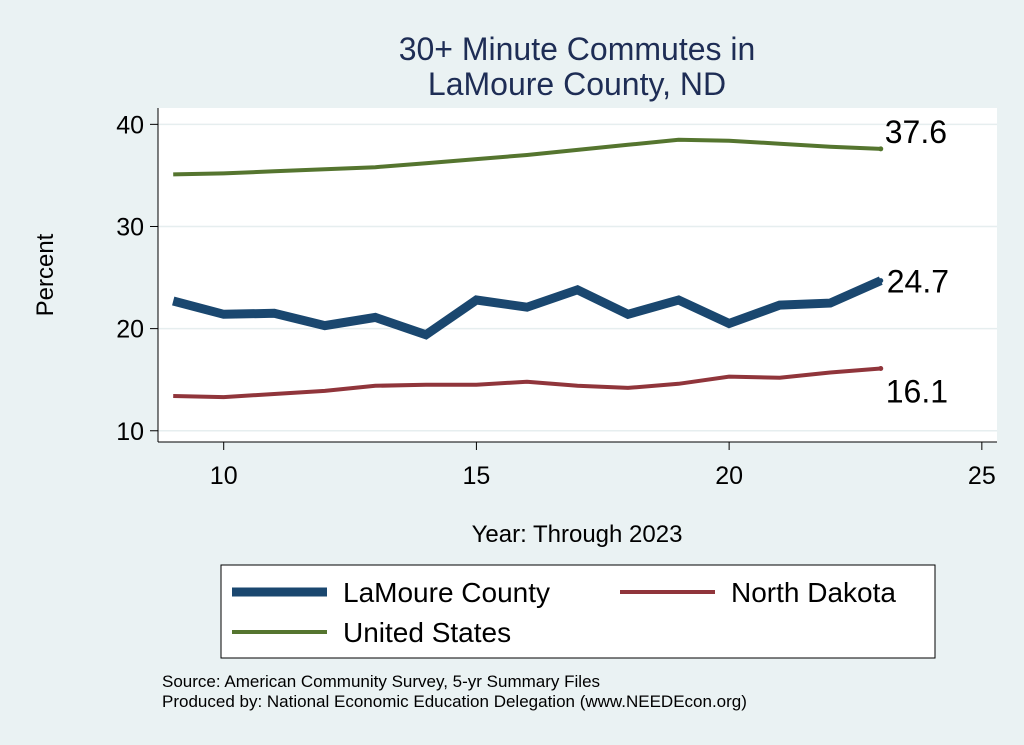 The image size is (1024, 745). Describe the element at coordinates (130, 227) in the screenshot. I see `y-tick-label: 30` at that location.